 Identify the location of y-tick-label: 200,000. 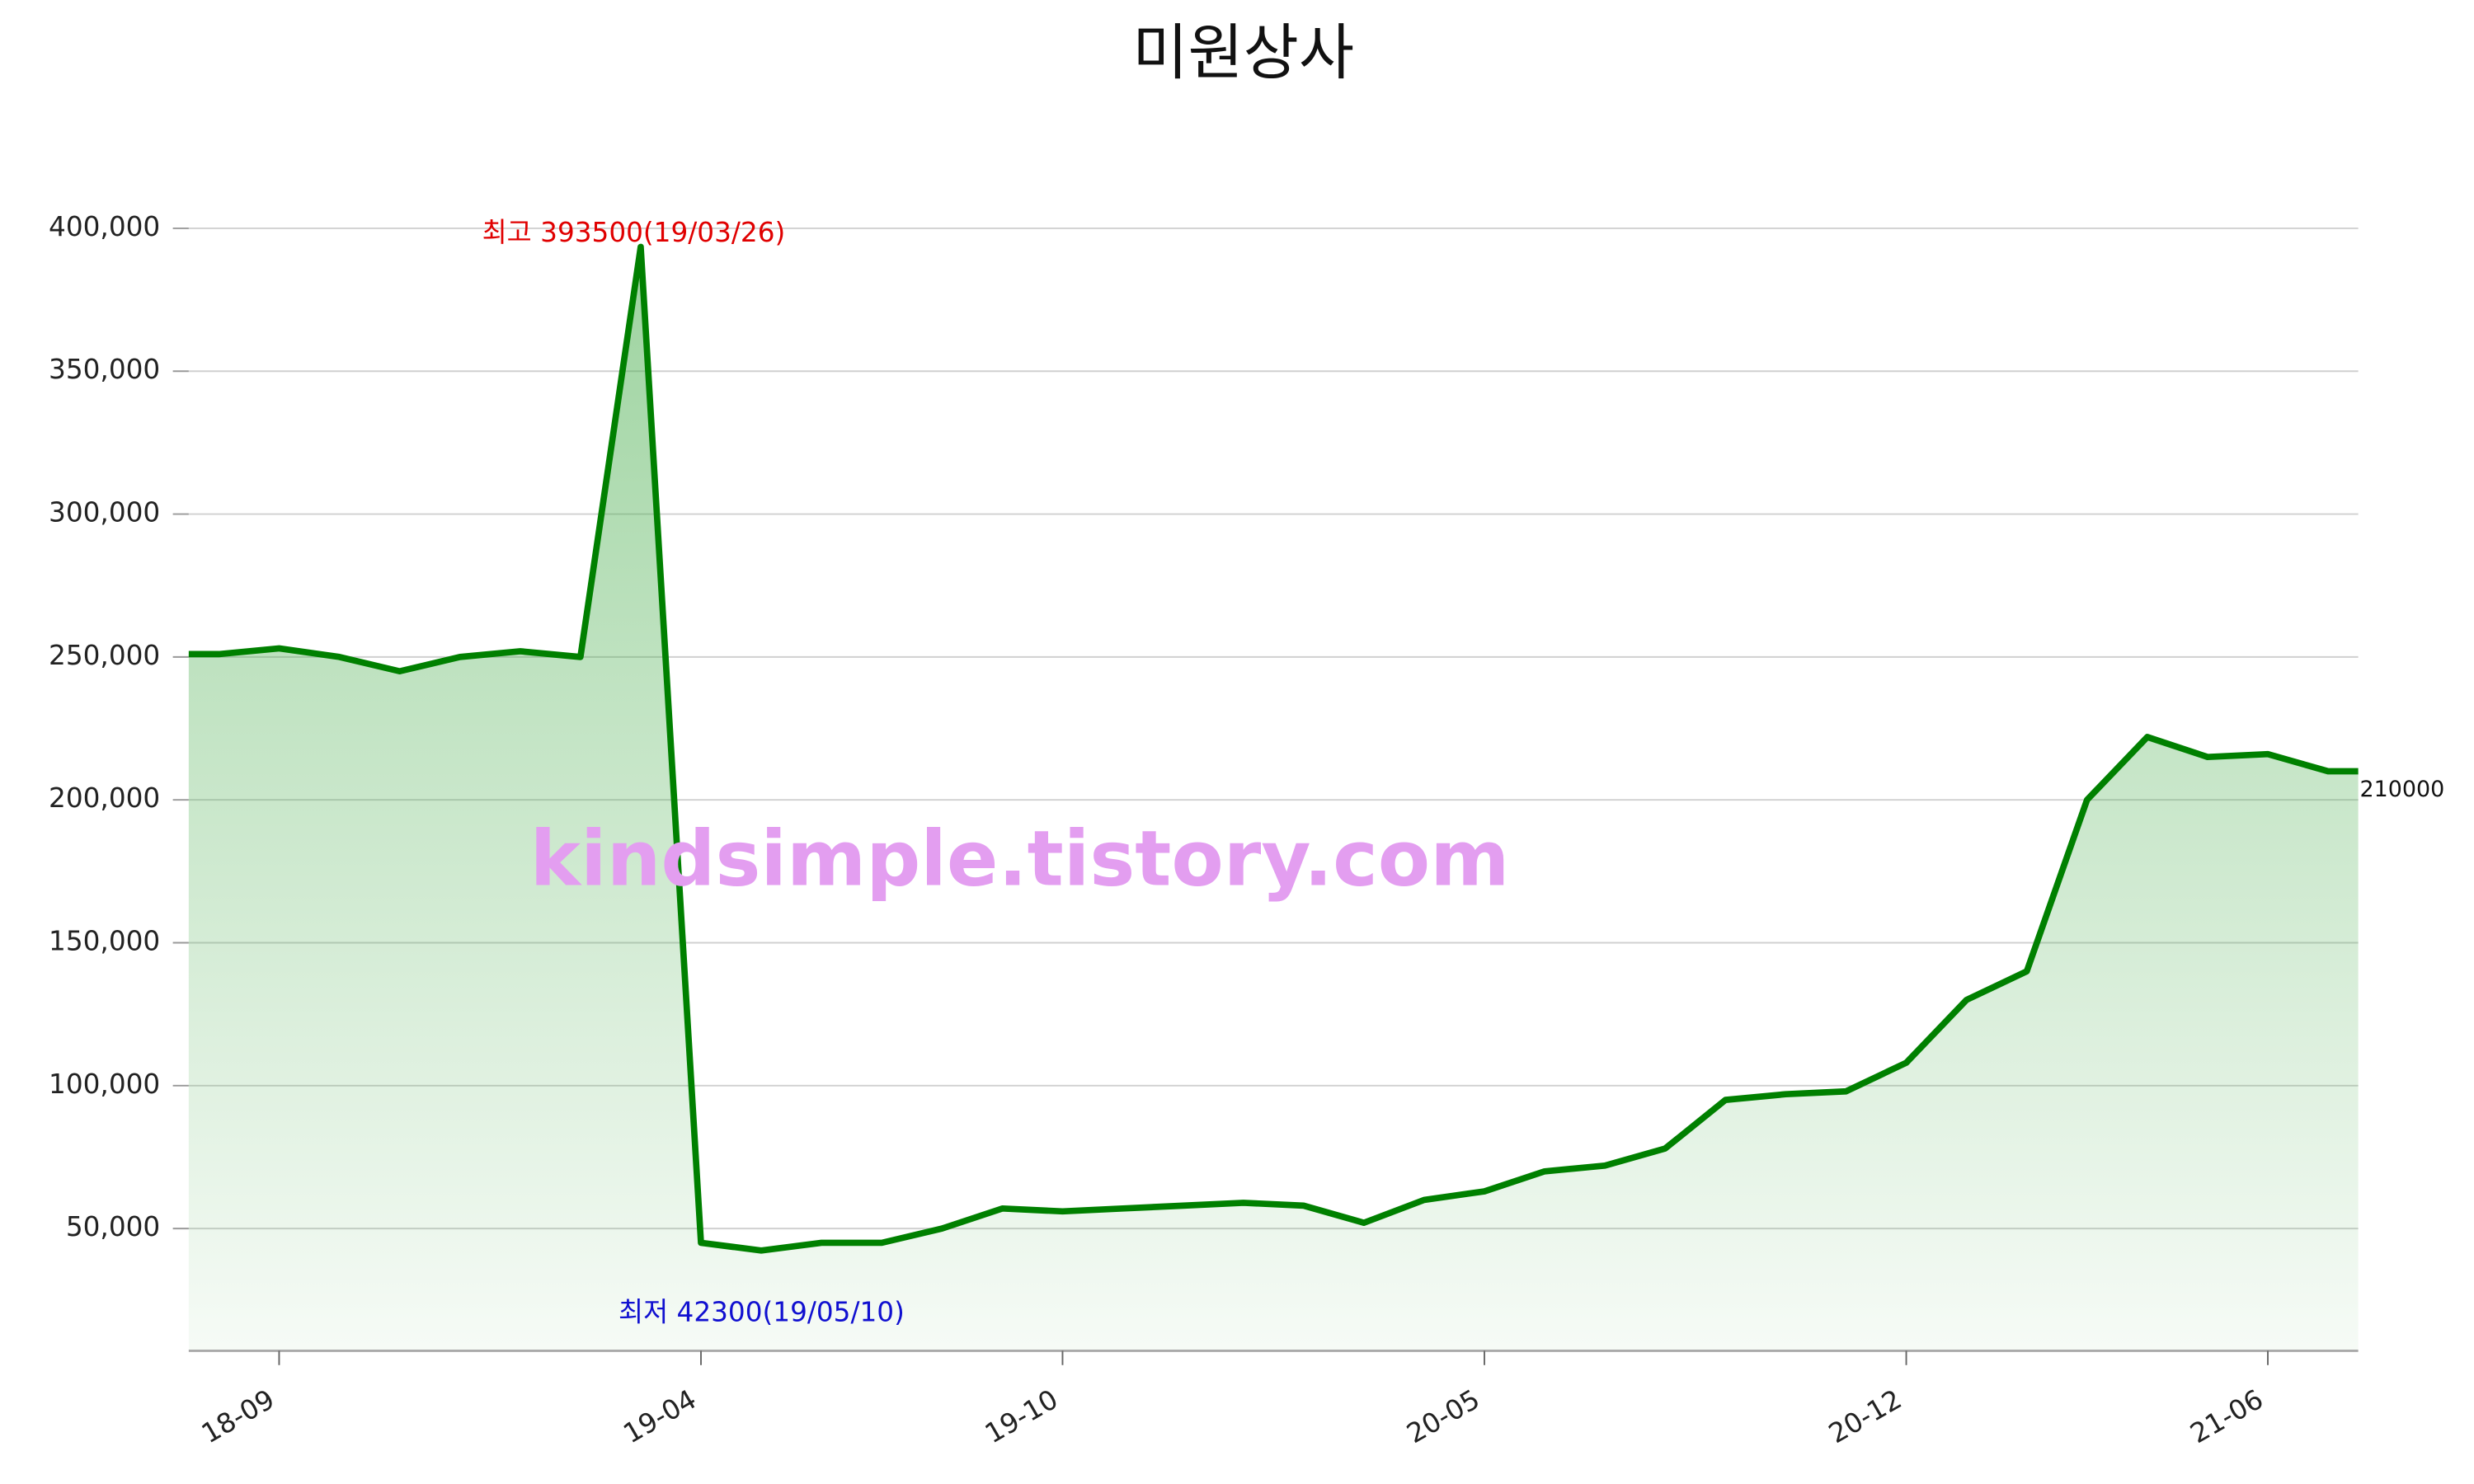
(104, 798).